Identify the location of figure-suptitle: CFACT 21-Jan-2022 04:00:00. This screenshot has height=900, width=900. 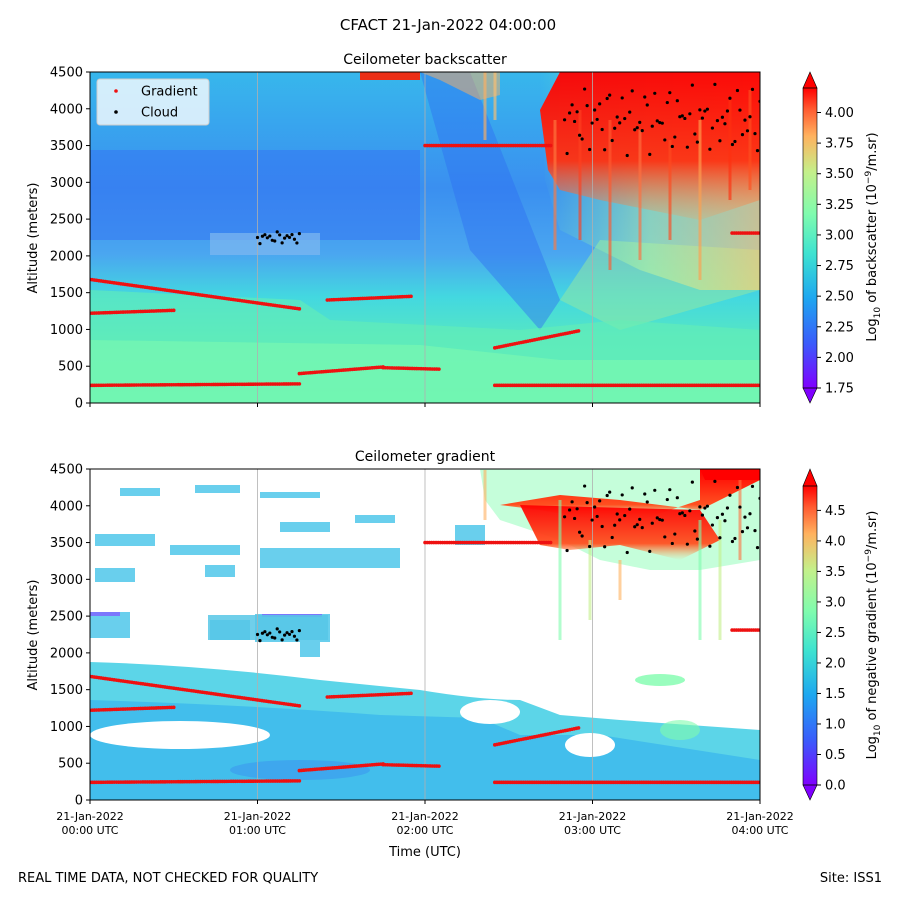
(448, 25).